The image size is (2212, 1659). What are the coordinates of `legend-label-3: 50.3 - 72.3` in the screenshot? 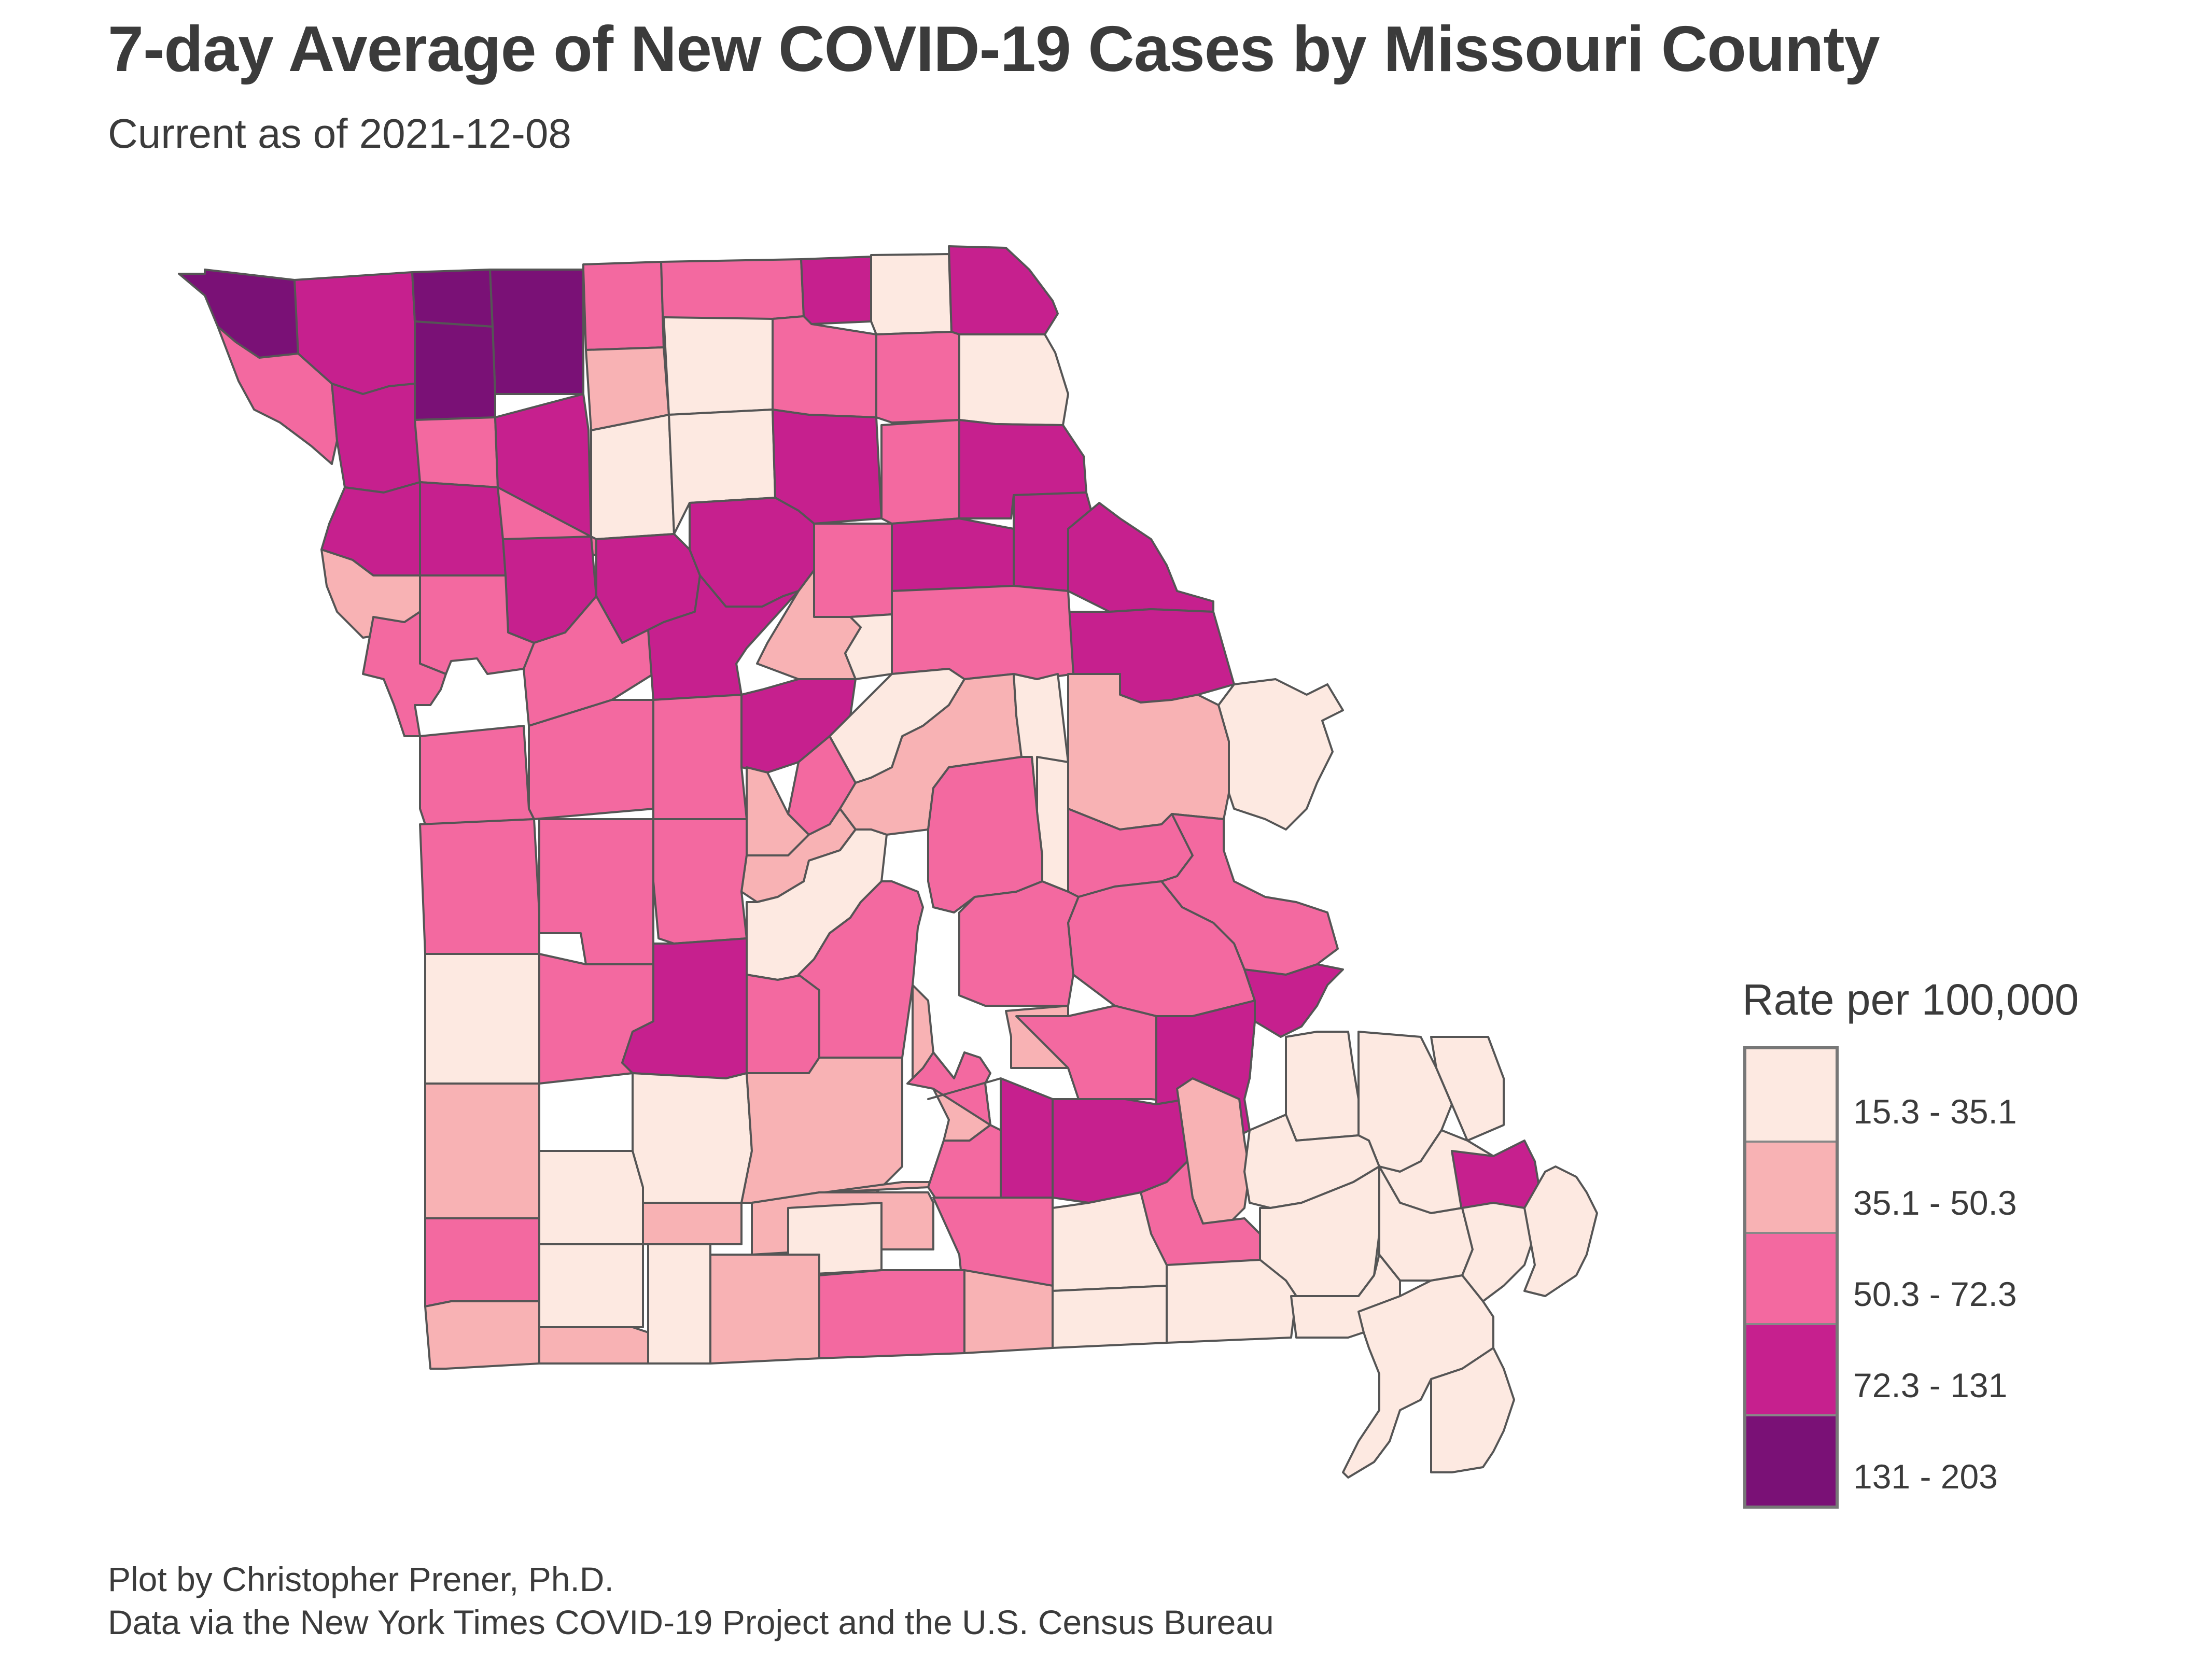 It's located at (1935, 1294).